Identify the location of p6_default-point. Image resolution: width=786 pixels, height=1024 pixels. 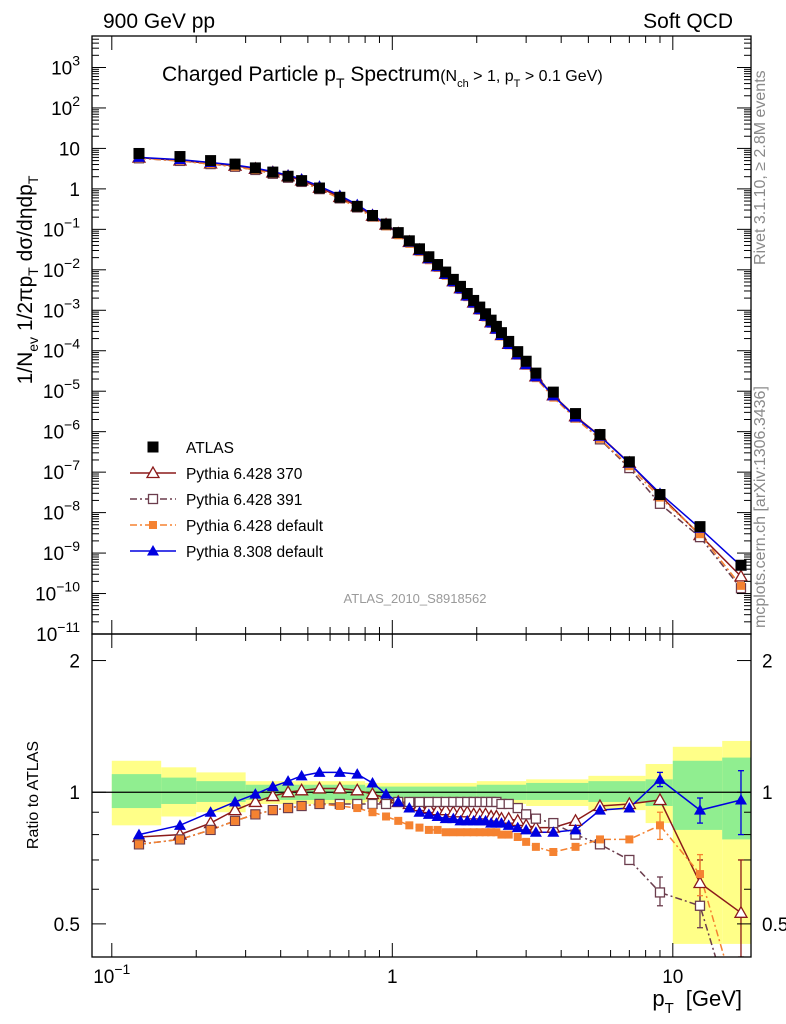
(740, 585).